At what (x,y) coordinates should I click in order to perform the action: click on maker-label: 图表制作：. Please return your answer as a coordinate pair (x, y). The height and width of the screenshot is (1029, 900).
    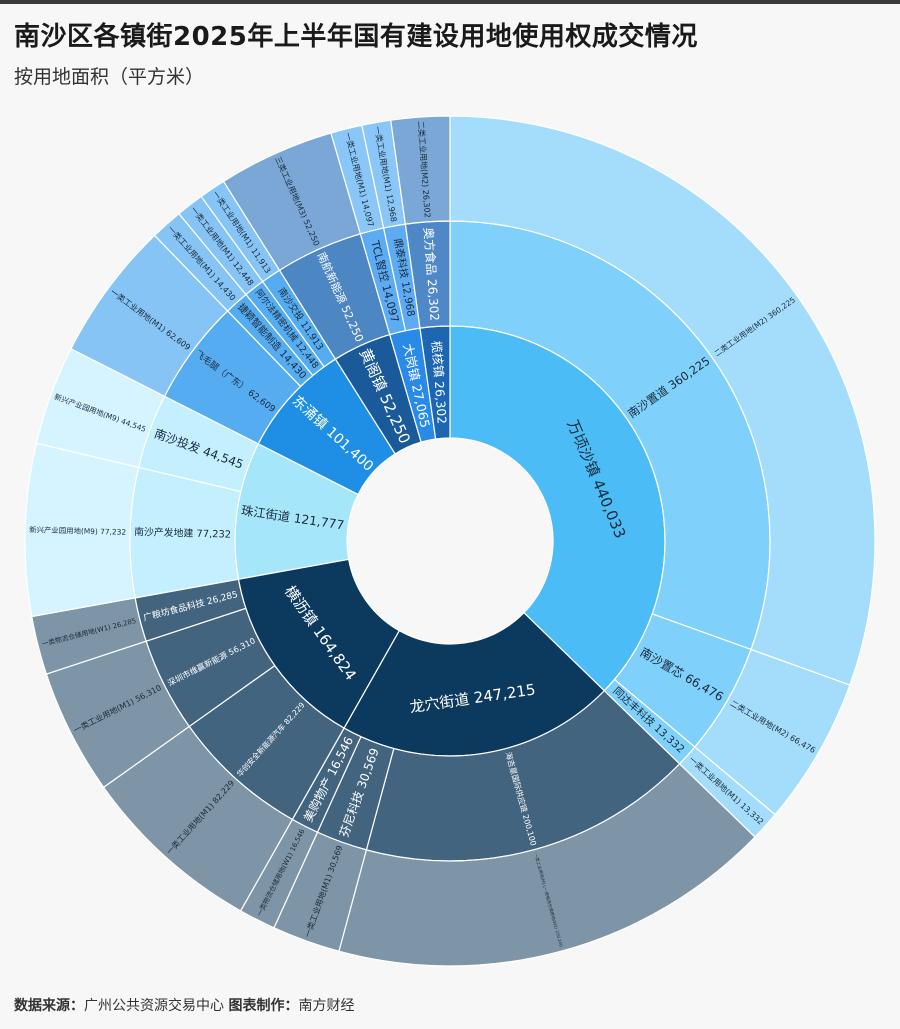
    Looking at the image, I should click on (263, 1006).